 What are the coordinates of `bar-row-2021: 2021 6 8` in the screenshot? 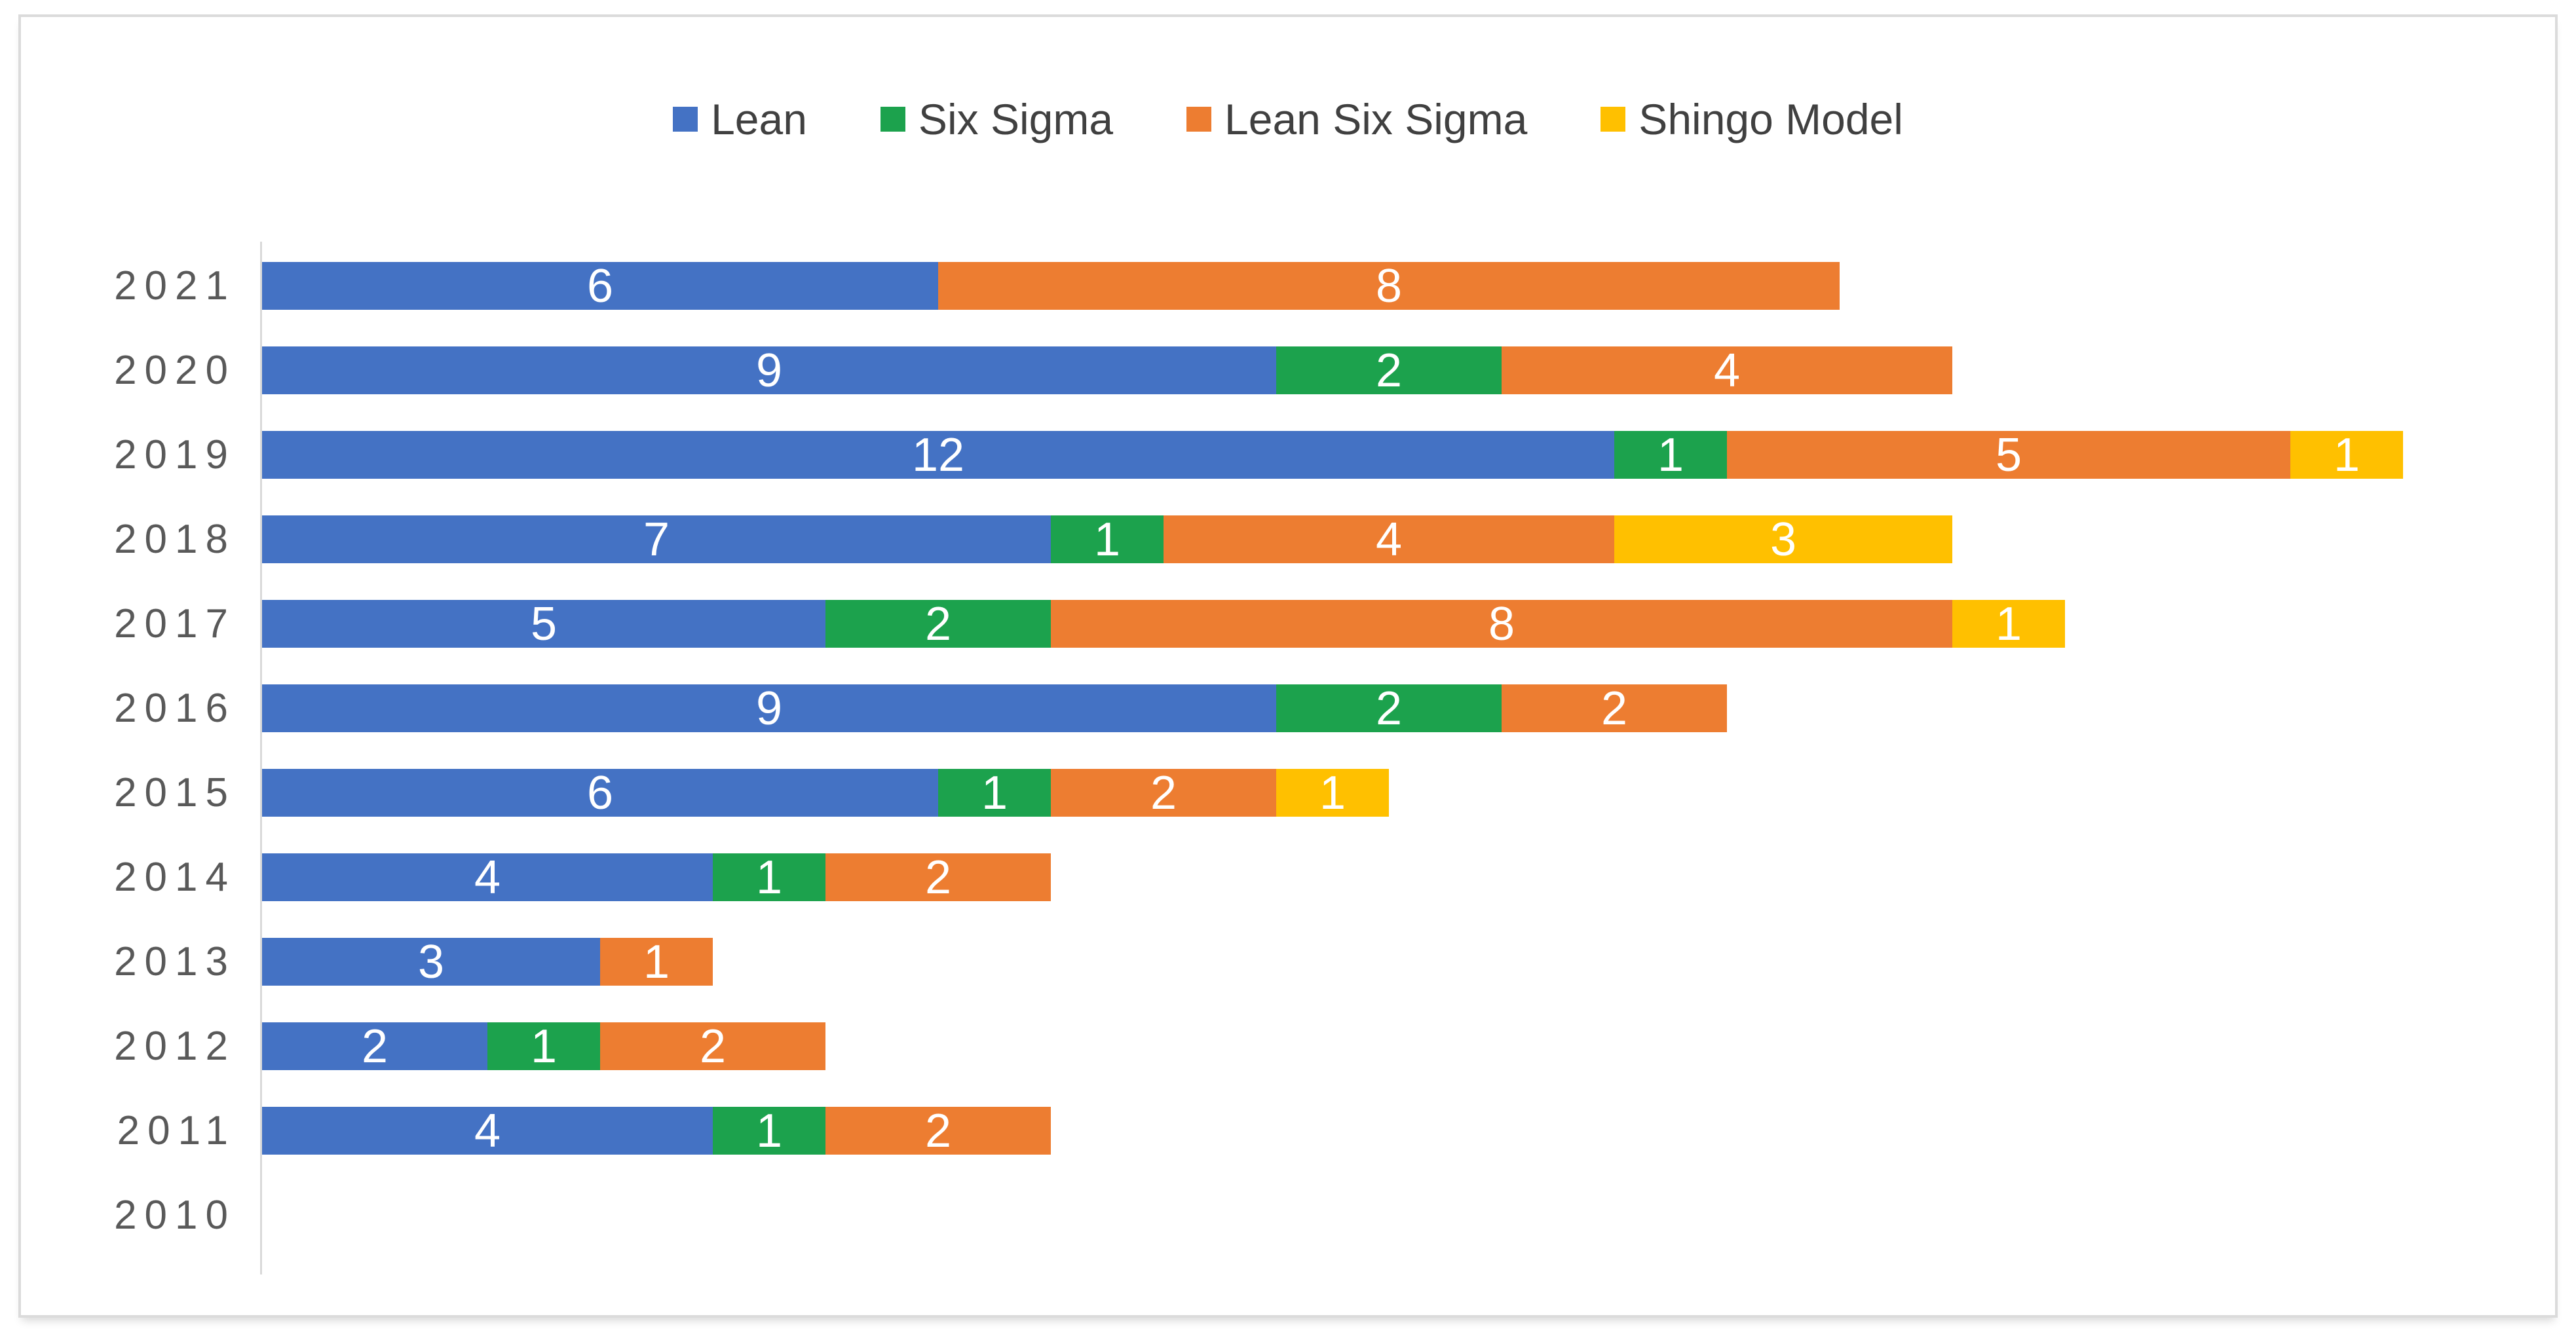 It's located at (977, 285).